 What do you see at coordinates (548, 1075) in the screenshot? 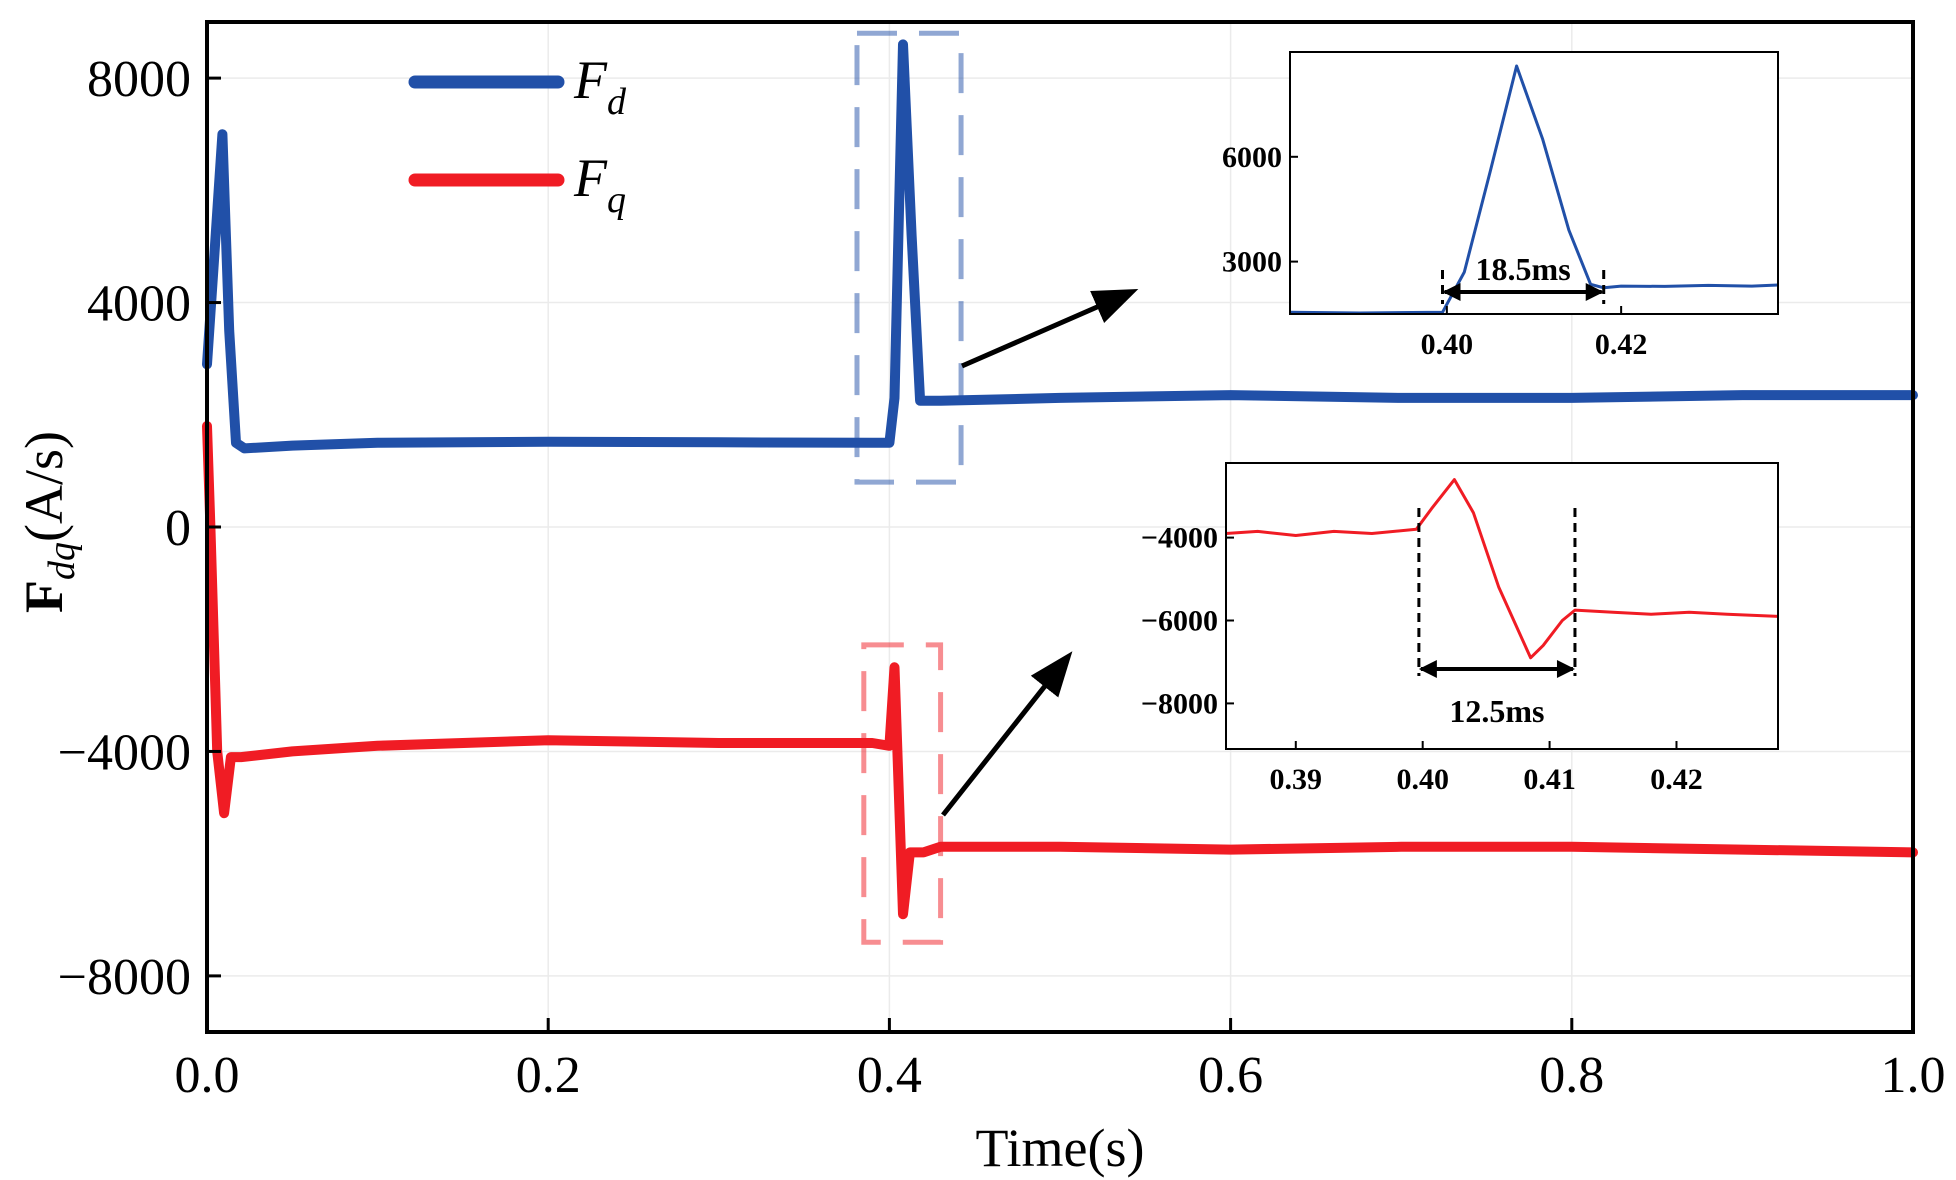
I see `x-tick-label: 0.2` at bounding box center [548, 1075].